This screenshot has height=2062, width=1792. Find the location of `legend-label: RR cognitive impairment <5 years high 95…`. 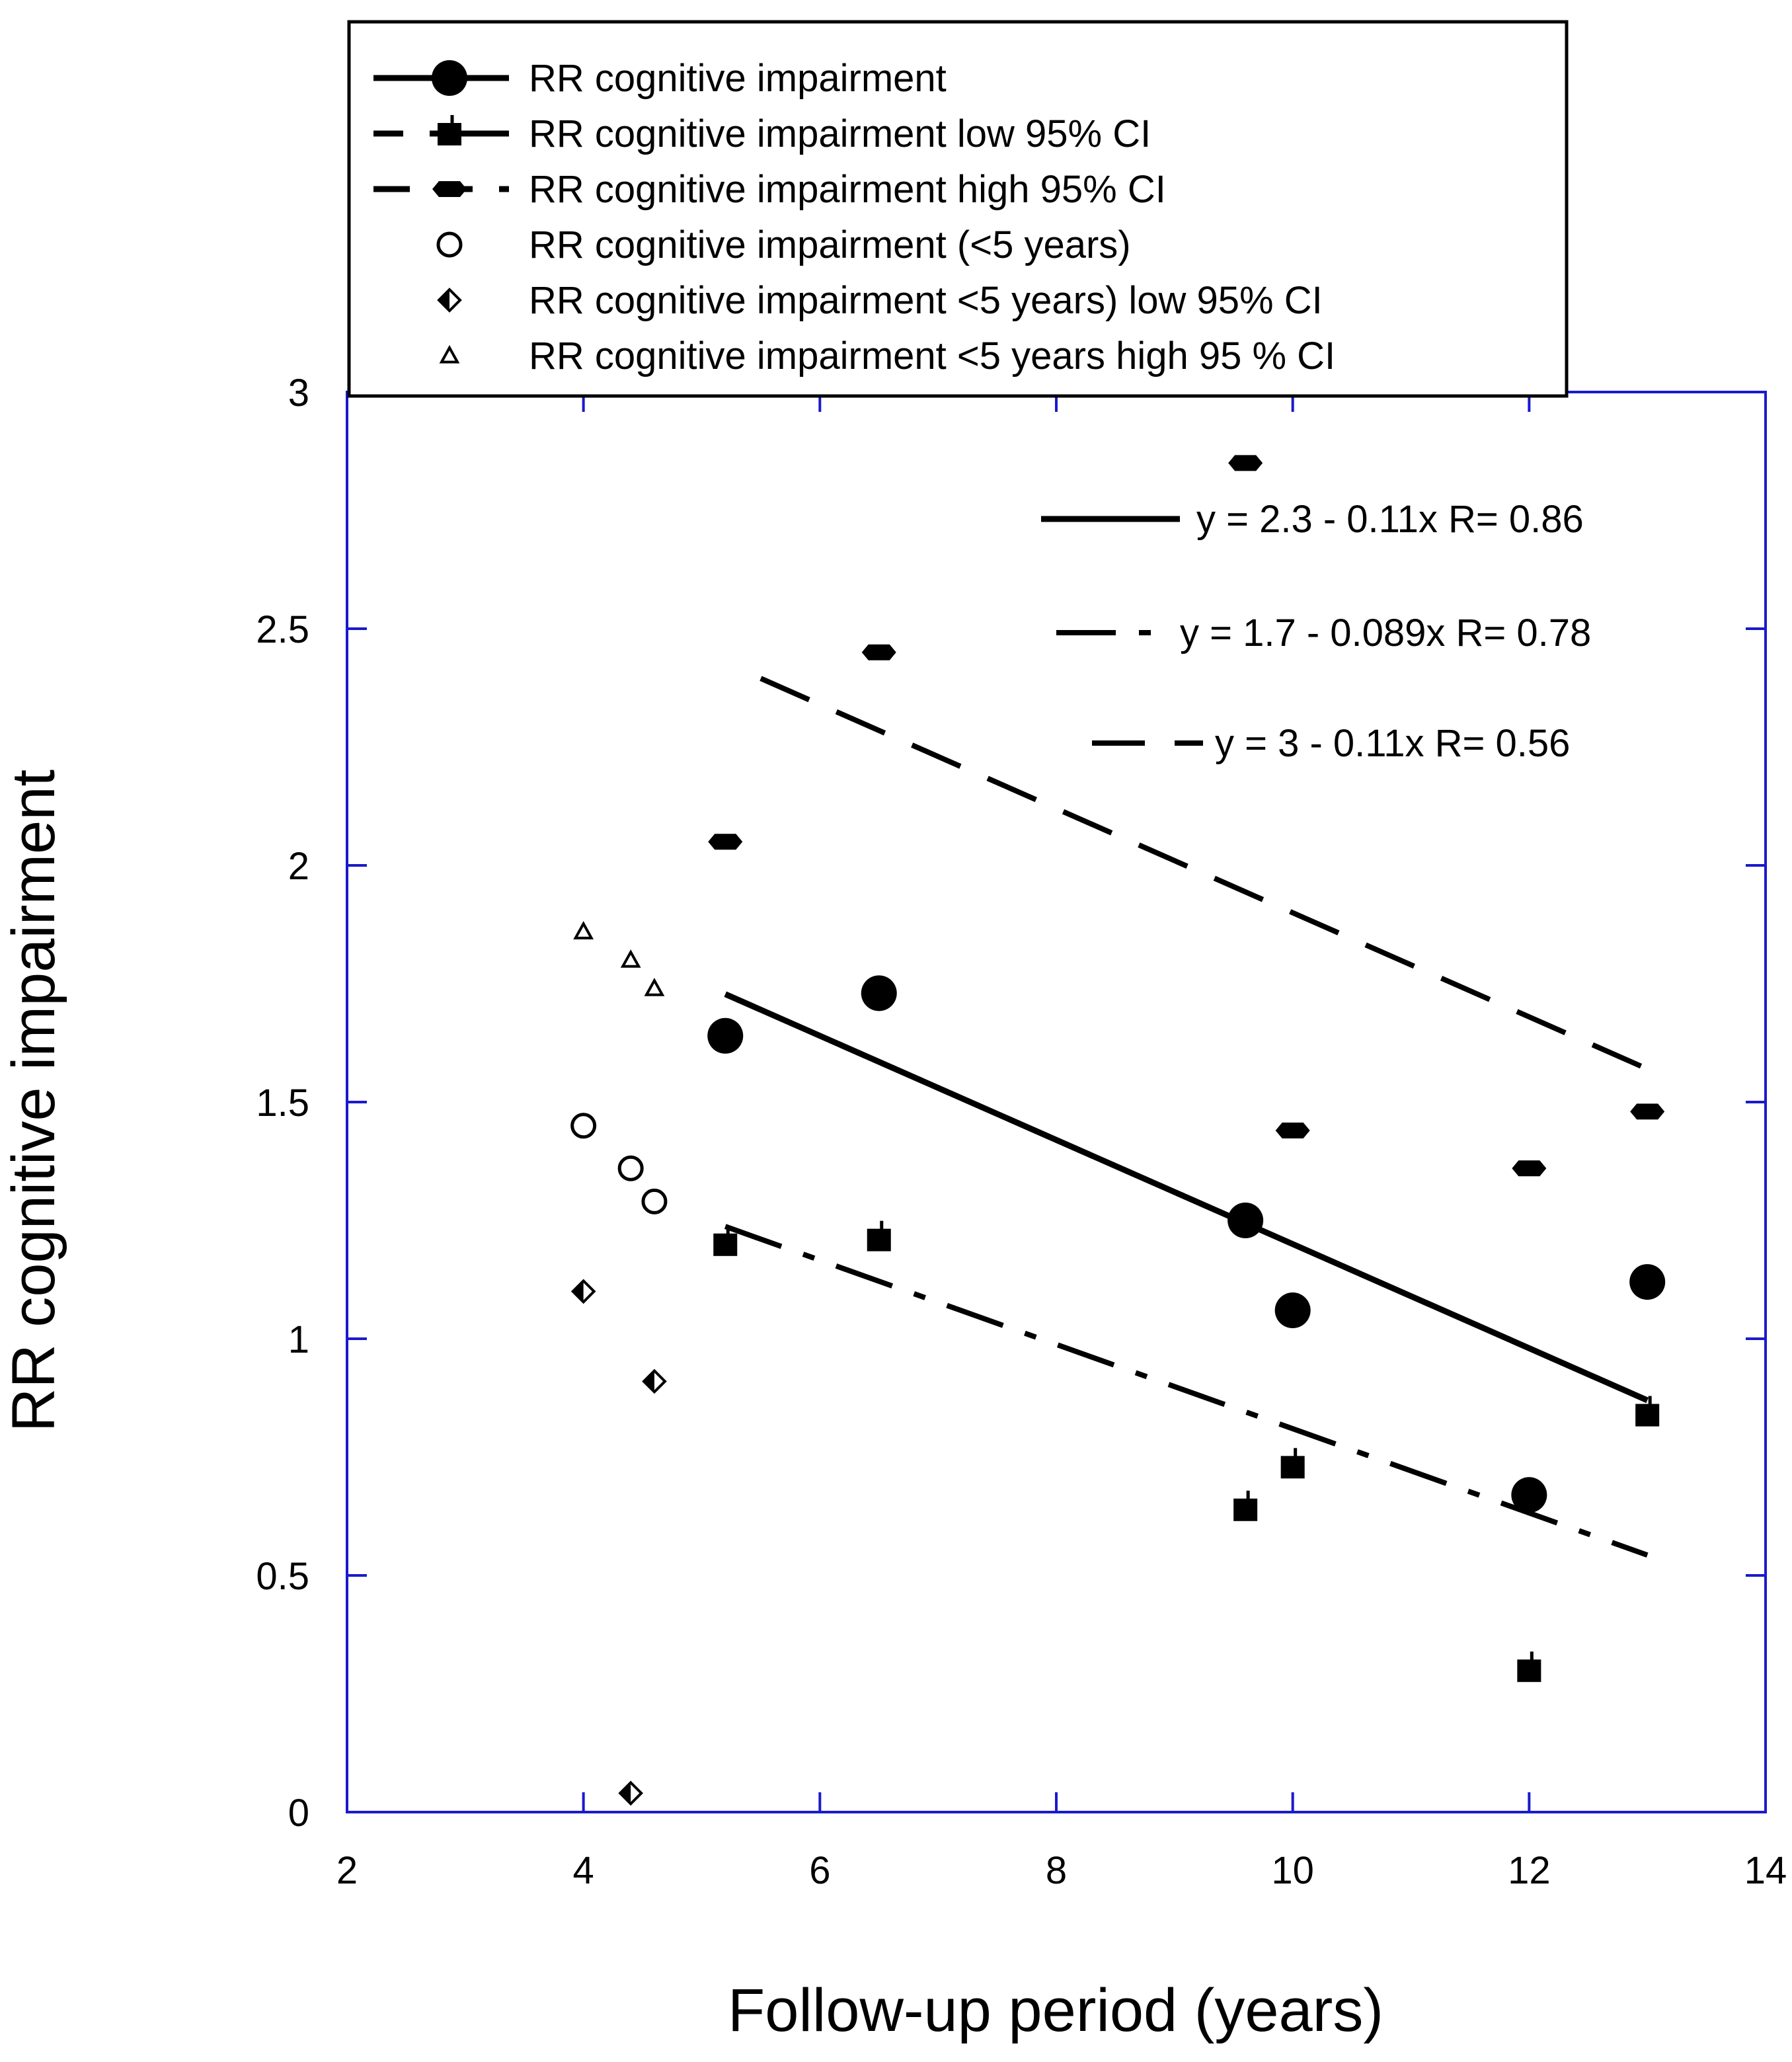

legend-label: RR cognitive impairment <5 years high 95… is located at coordinates (932, 356).